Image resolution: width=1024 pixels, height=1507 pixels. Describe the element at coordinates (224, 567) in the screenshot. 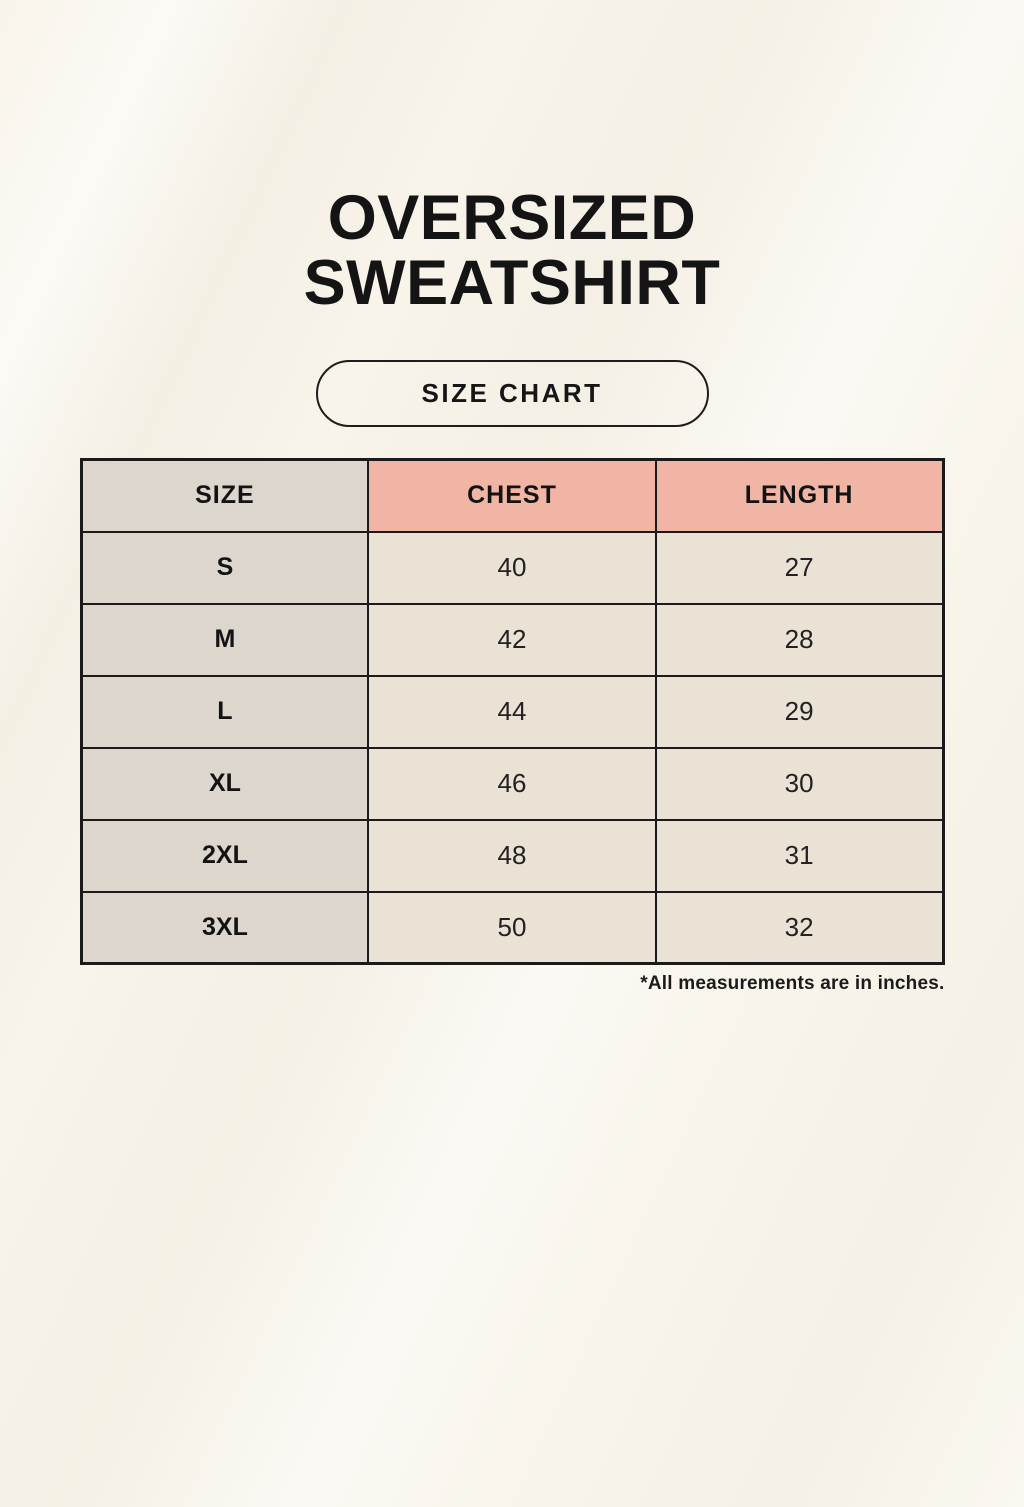

I see `size-cell: S` at that location.